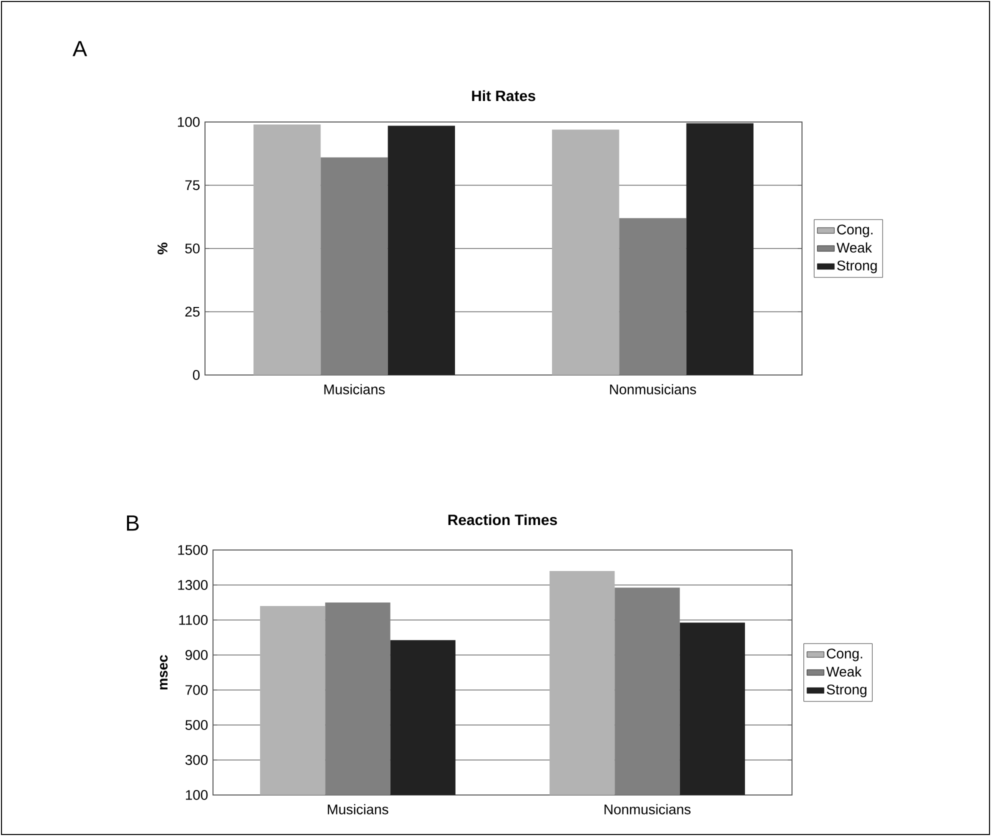  Describe the element at coordinates (196, 725) in the screenshot. I see `y-tick-label: 500` at that location.